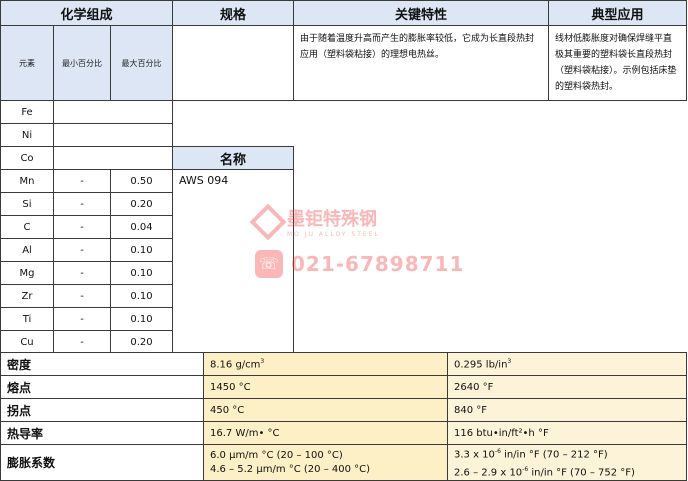 The width and height of the screenshot is (688, 481). What do you see at coordinates (141, 63) in the screenshot?
I see `max-subheader: 最大百分比` at bounding box center [141, 63].